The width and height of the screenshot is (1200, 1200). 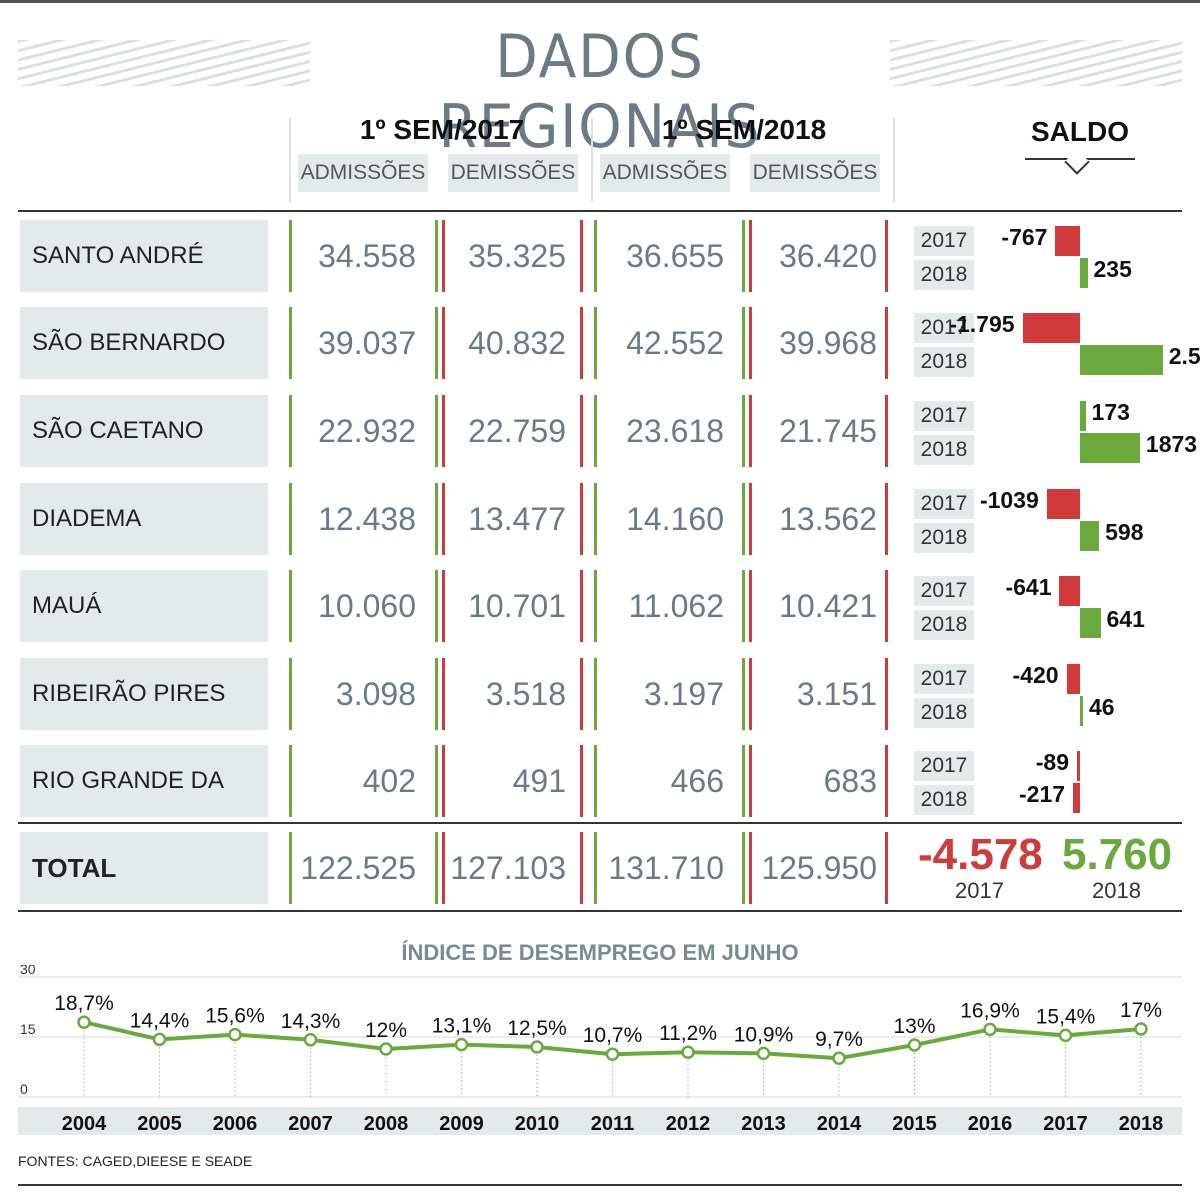 What do you see at coordinates (1184, 356) in the screenshot?
I see `saldo-value-2018: 2.584` at bounding box center [1184, 356].